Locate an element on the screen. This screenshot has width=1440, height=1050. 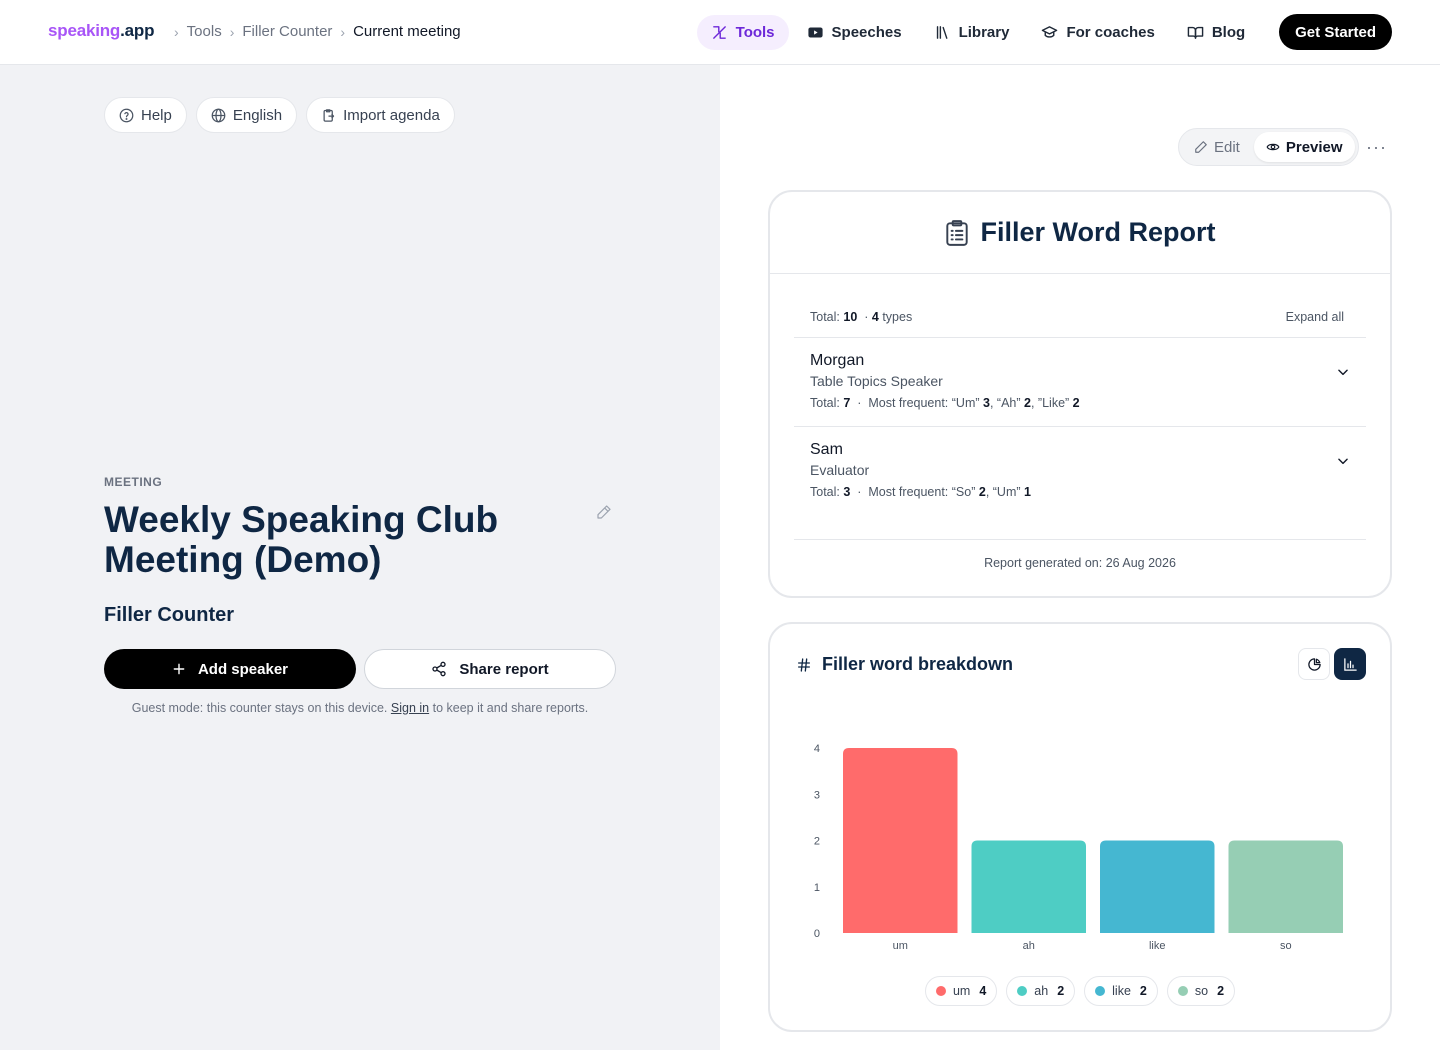
bar-chart-icon is located at coordinates (1350, 664).